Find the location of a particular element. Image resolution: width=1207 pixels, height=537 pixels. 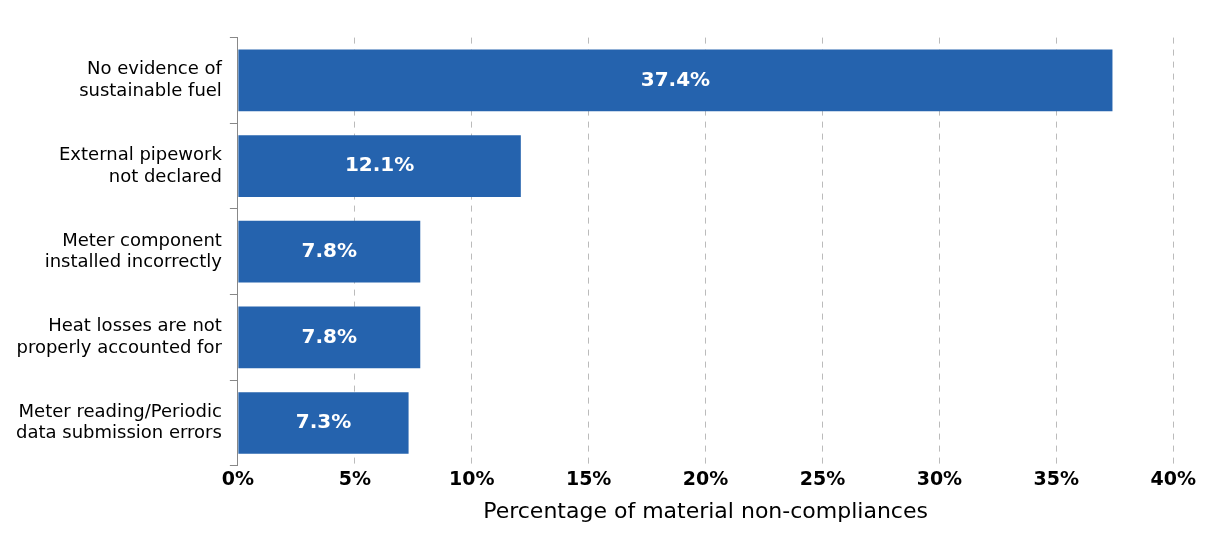

x-axis-title: Percentage of material non-compliances is located at coordinates (705, 510).